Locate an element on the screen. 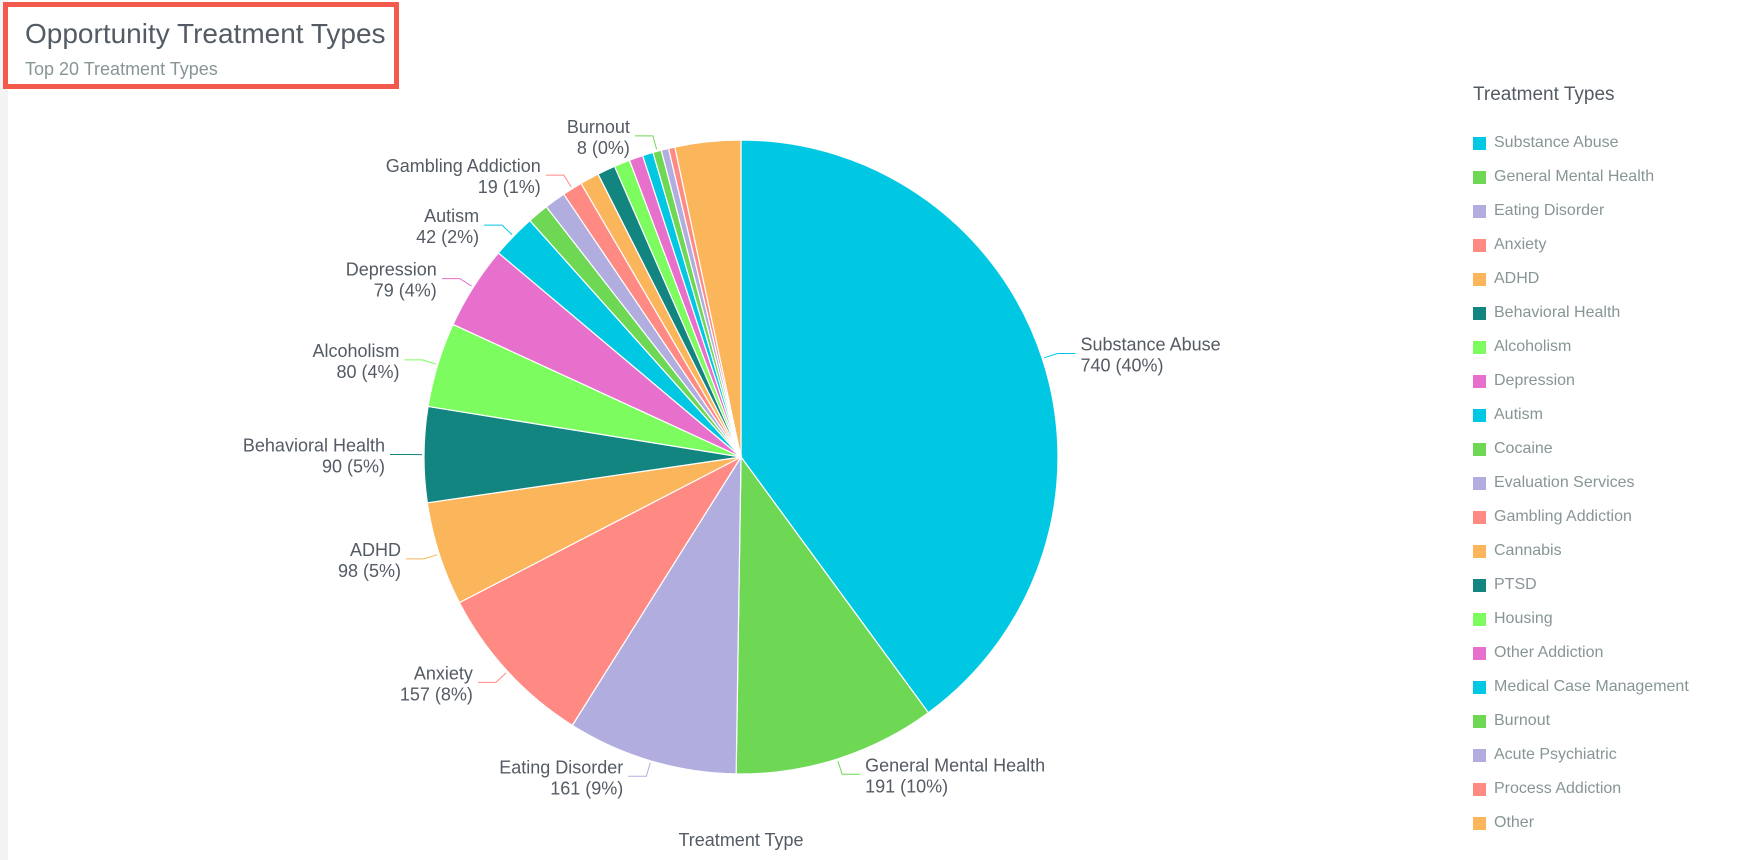 The height and width of the screenshot is (860, 1744). legend-item-alcoholism: Alcoholism is located at coordinates (1603, 347).